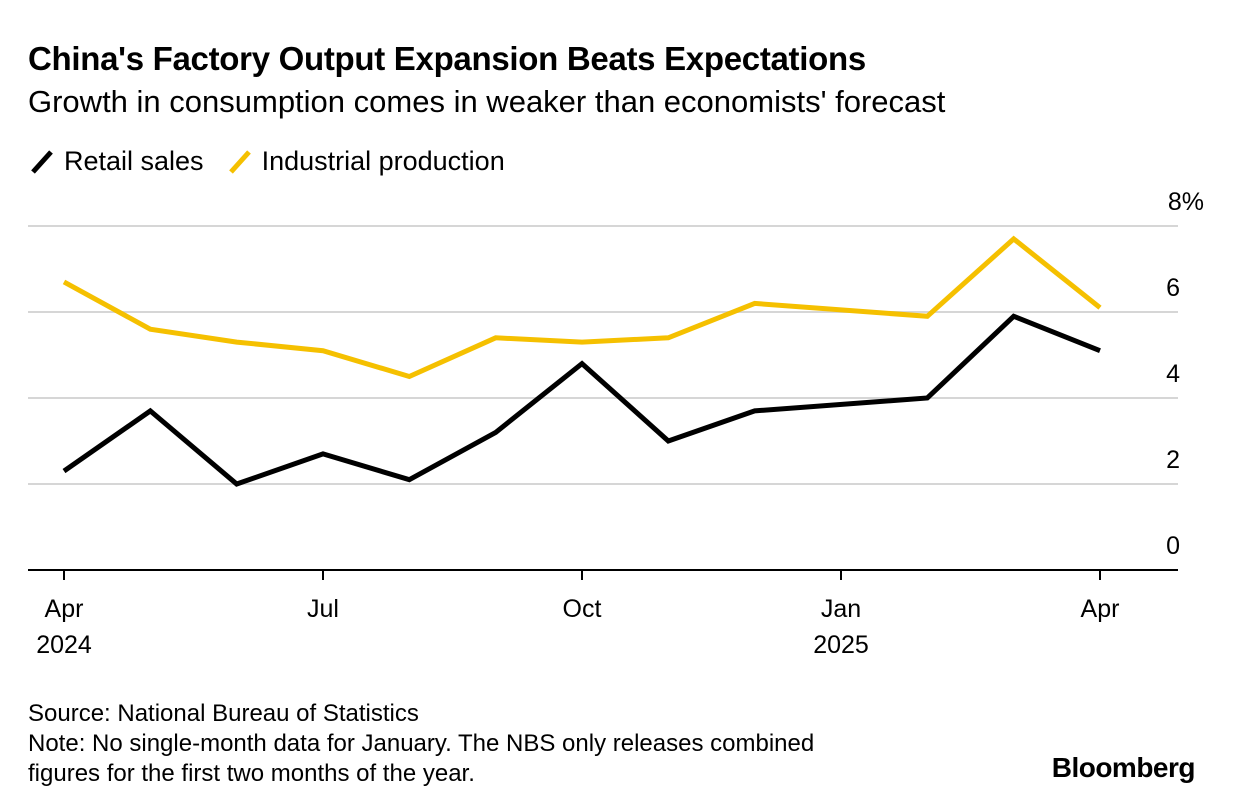 The image size is (1233, 812). What do you see at coordinates (239, 161) in the screenshot?
I see `industrial-production-swatch-icon` at bounding box center [239, 161].